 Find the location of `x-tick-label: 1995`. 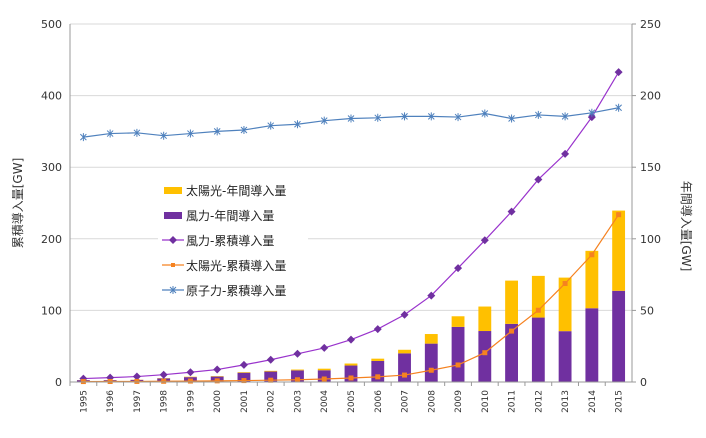

x-tick-label: 1995 is located at coordinates (84, 401).